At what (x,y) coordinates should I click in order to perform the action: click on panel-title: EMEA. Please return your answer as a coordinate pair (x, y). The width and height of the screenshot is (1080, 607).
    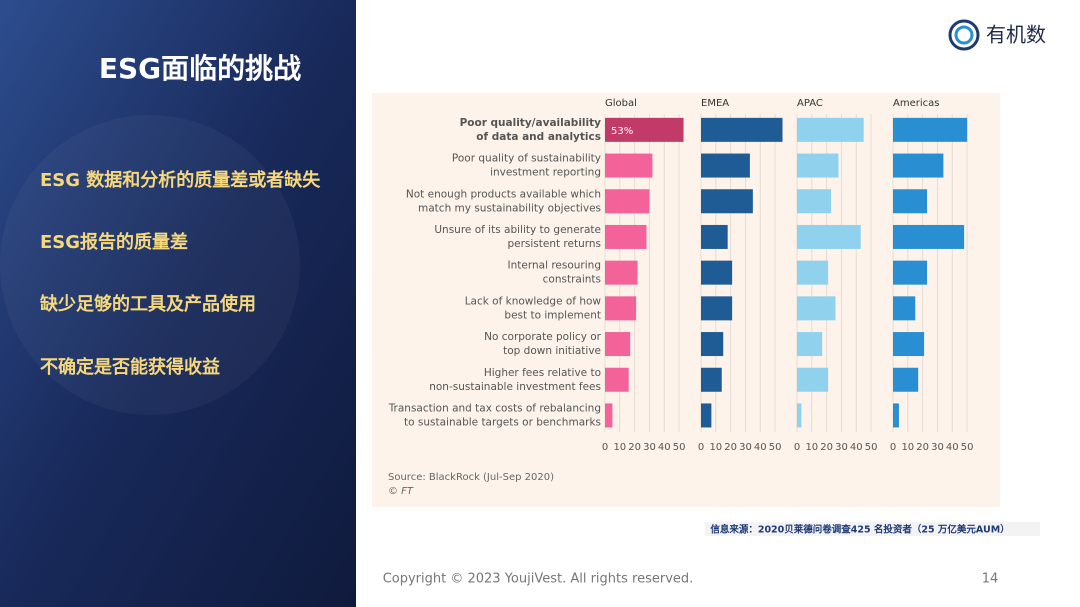
    Looking at the image, I should click on (715, 103).